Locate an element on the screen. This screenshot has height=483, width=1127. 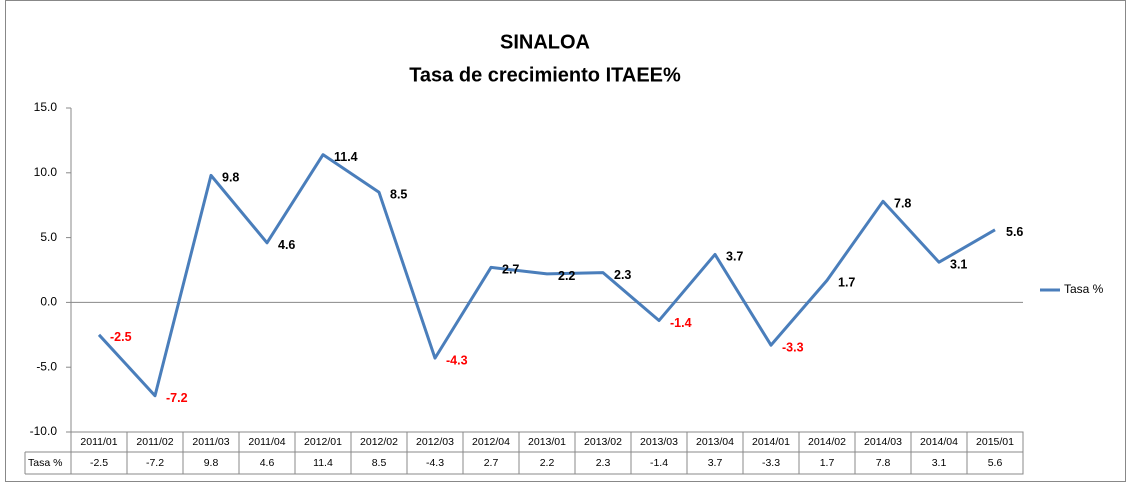
data-label: -4.3 is located at coordinates (457, 360).